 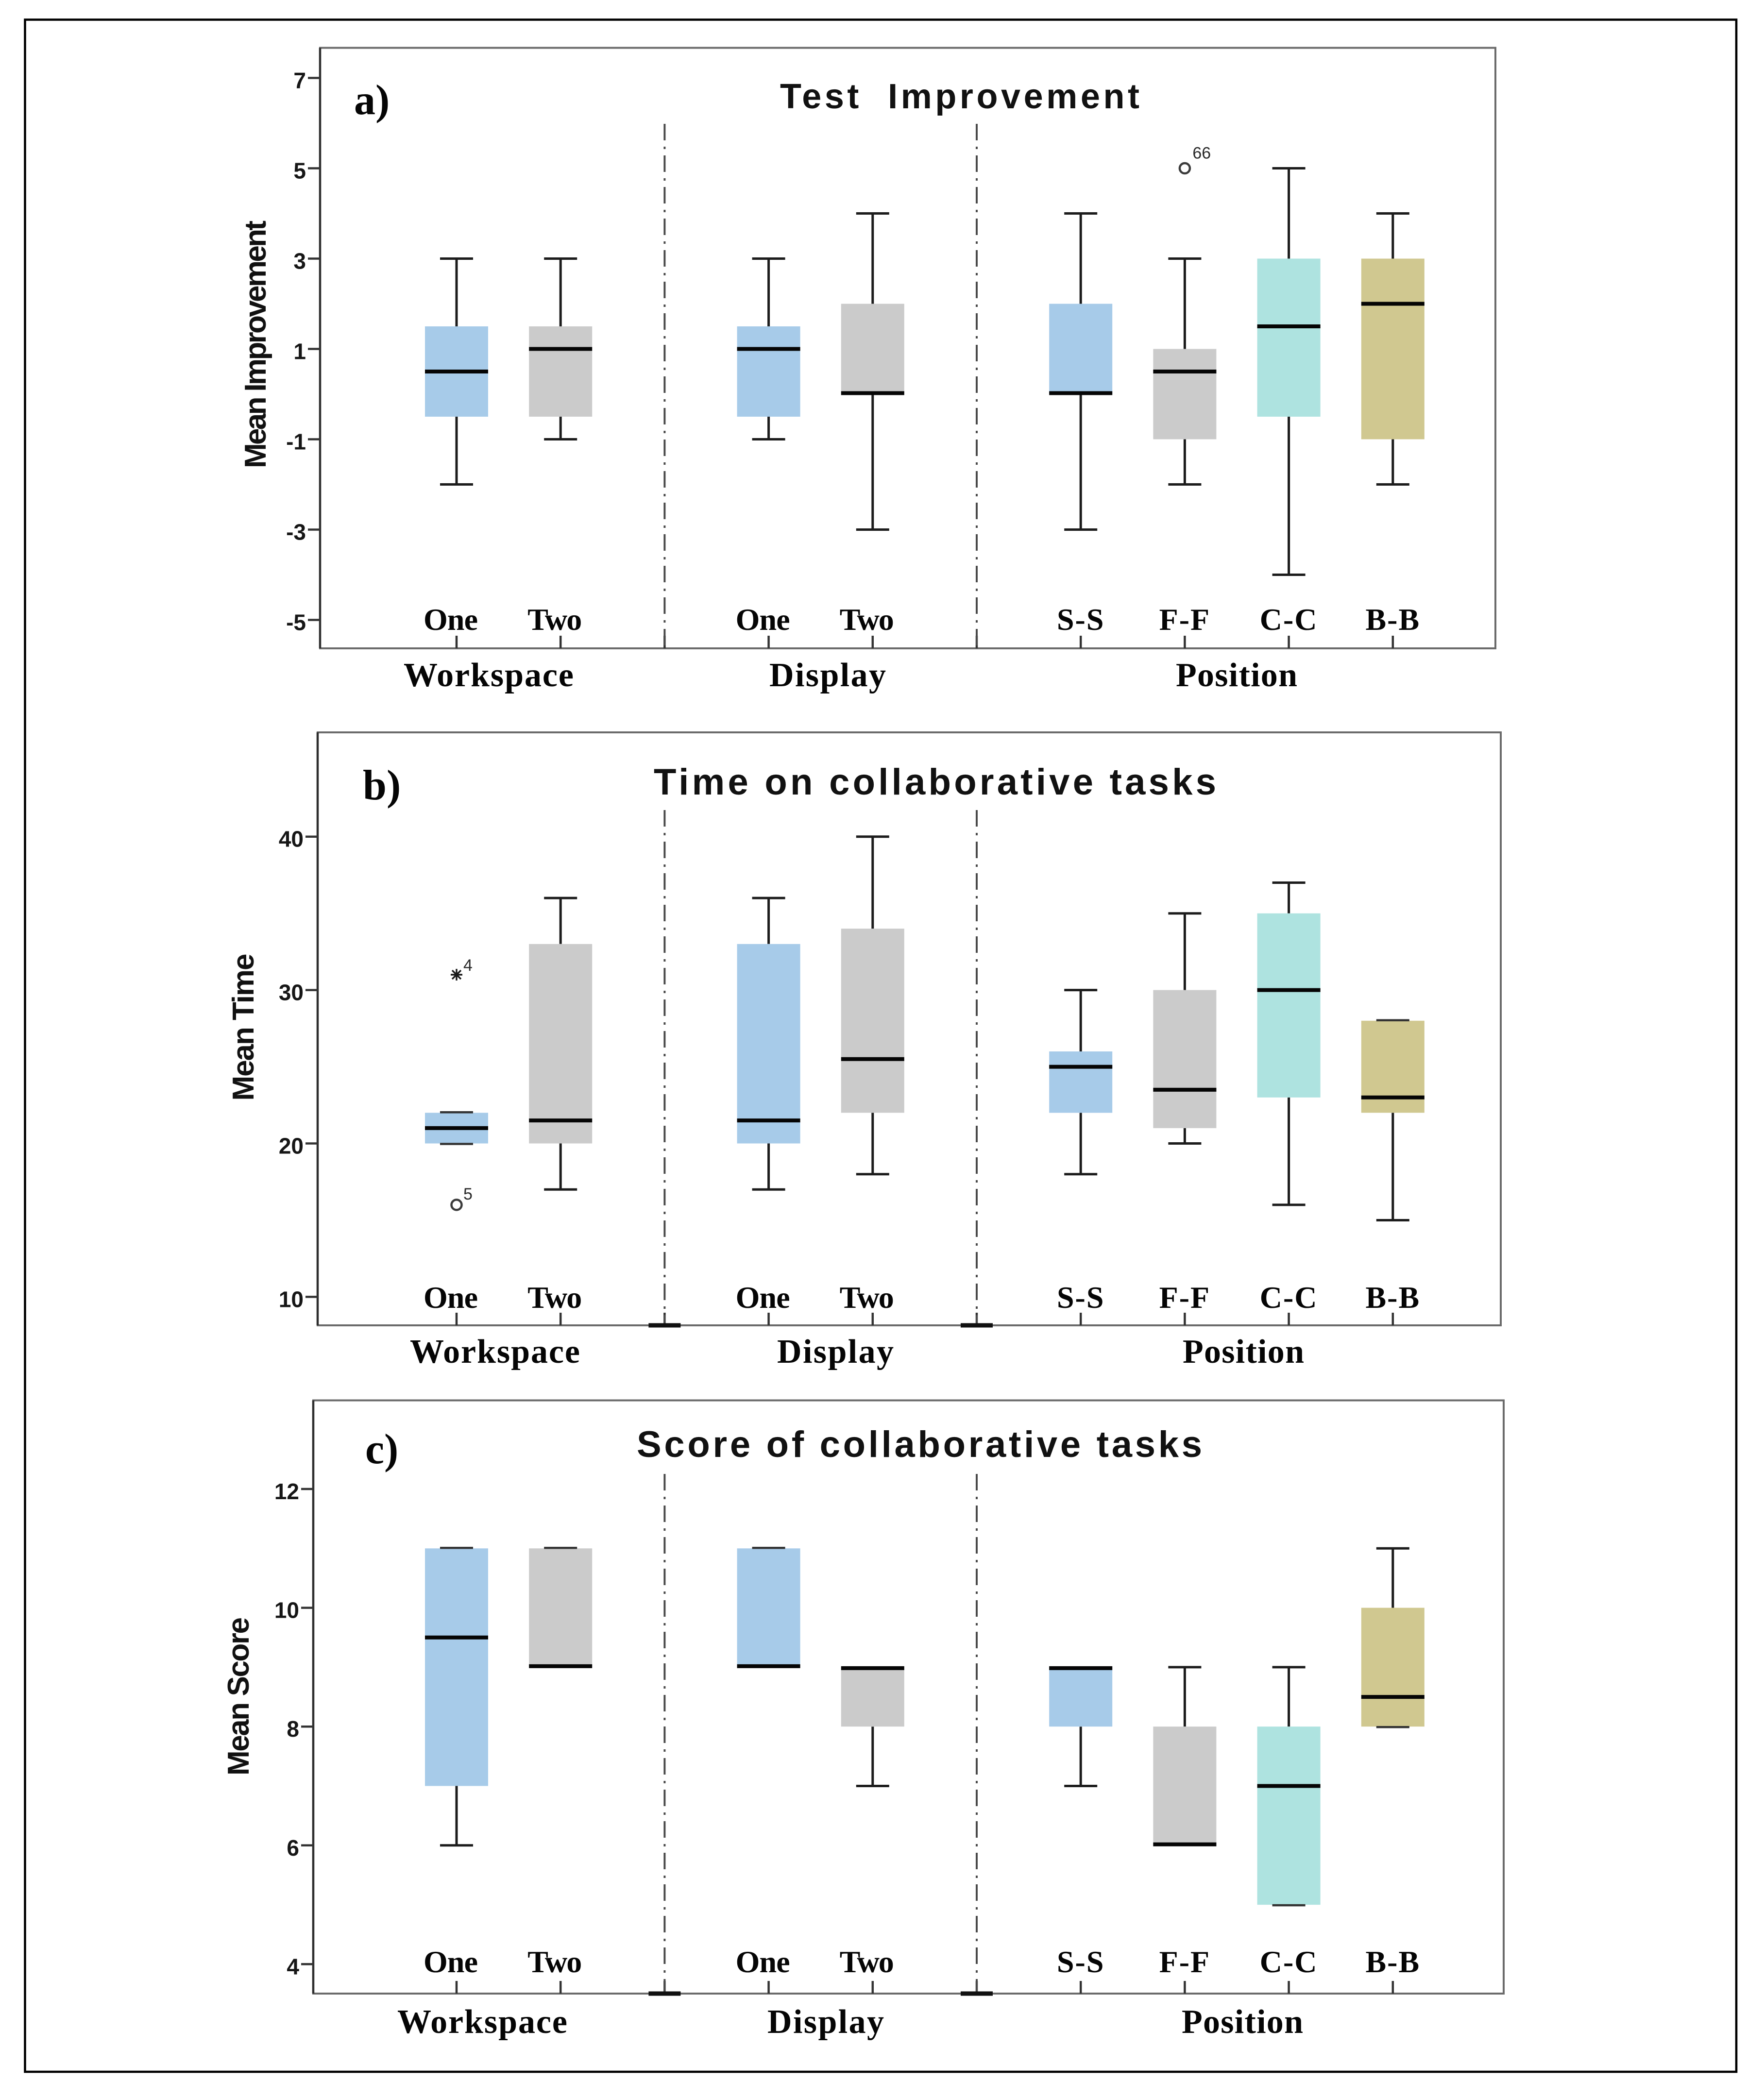 I want to click on svg-text: 3, so click(x=299, y=261).